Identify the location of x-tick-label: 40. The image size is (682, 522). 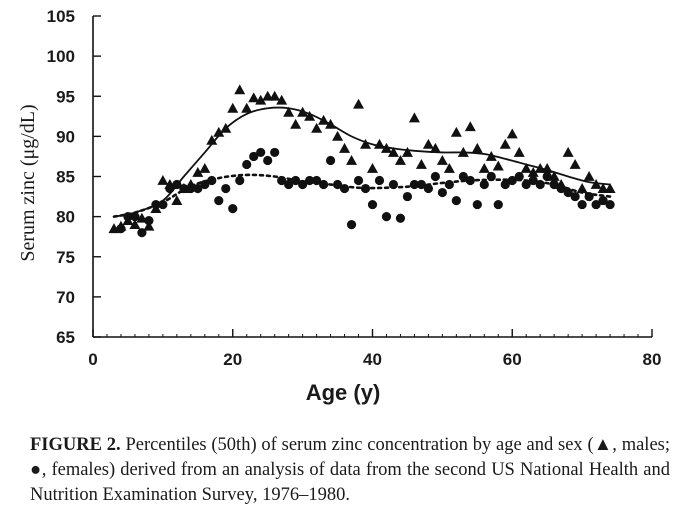
(372, 359).